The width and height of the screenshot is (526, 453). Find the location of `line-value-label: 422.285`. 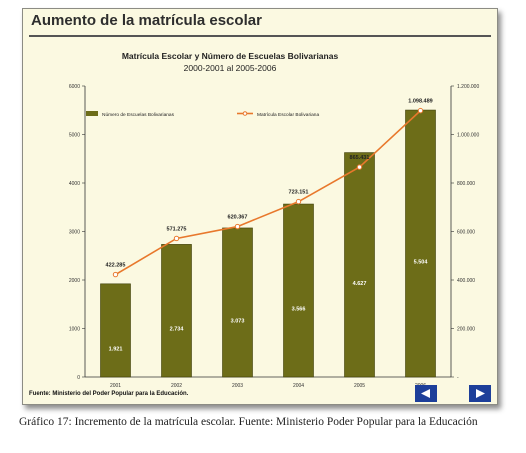

line-value-label: 422.285 is located at coordinates (116, 266).